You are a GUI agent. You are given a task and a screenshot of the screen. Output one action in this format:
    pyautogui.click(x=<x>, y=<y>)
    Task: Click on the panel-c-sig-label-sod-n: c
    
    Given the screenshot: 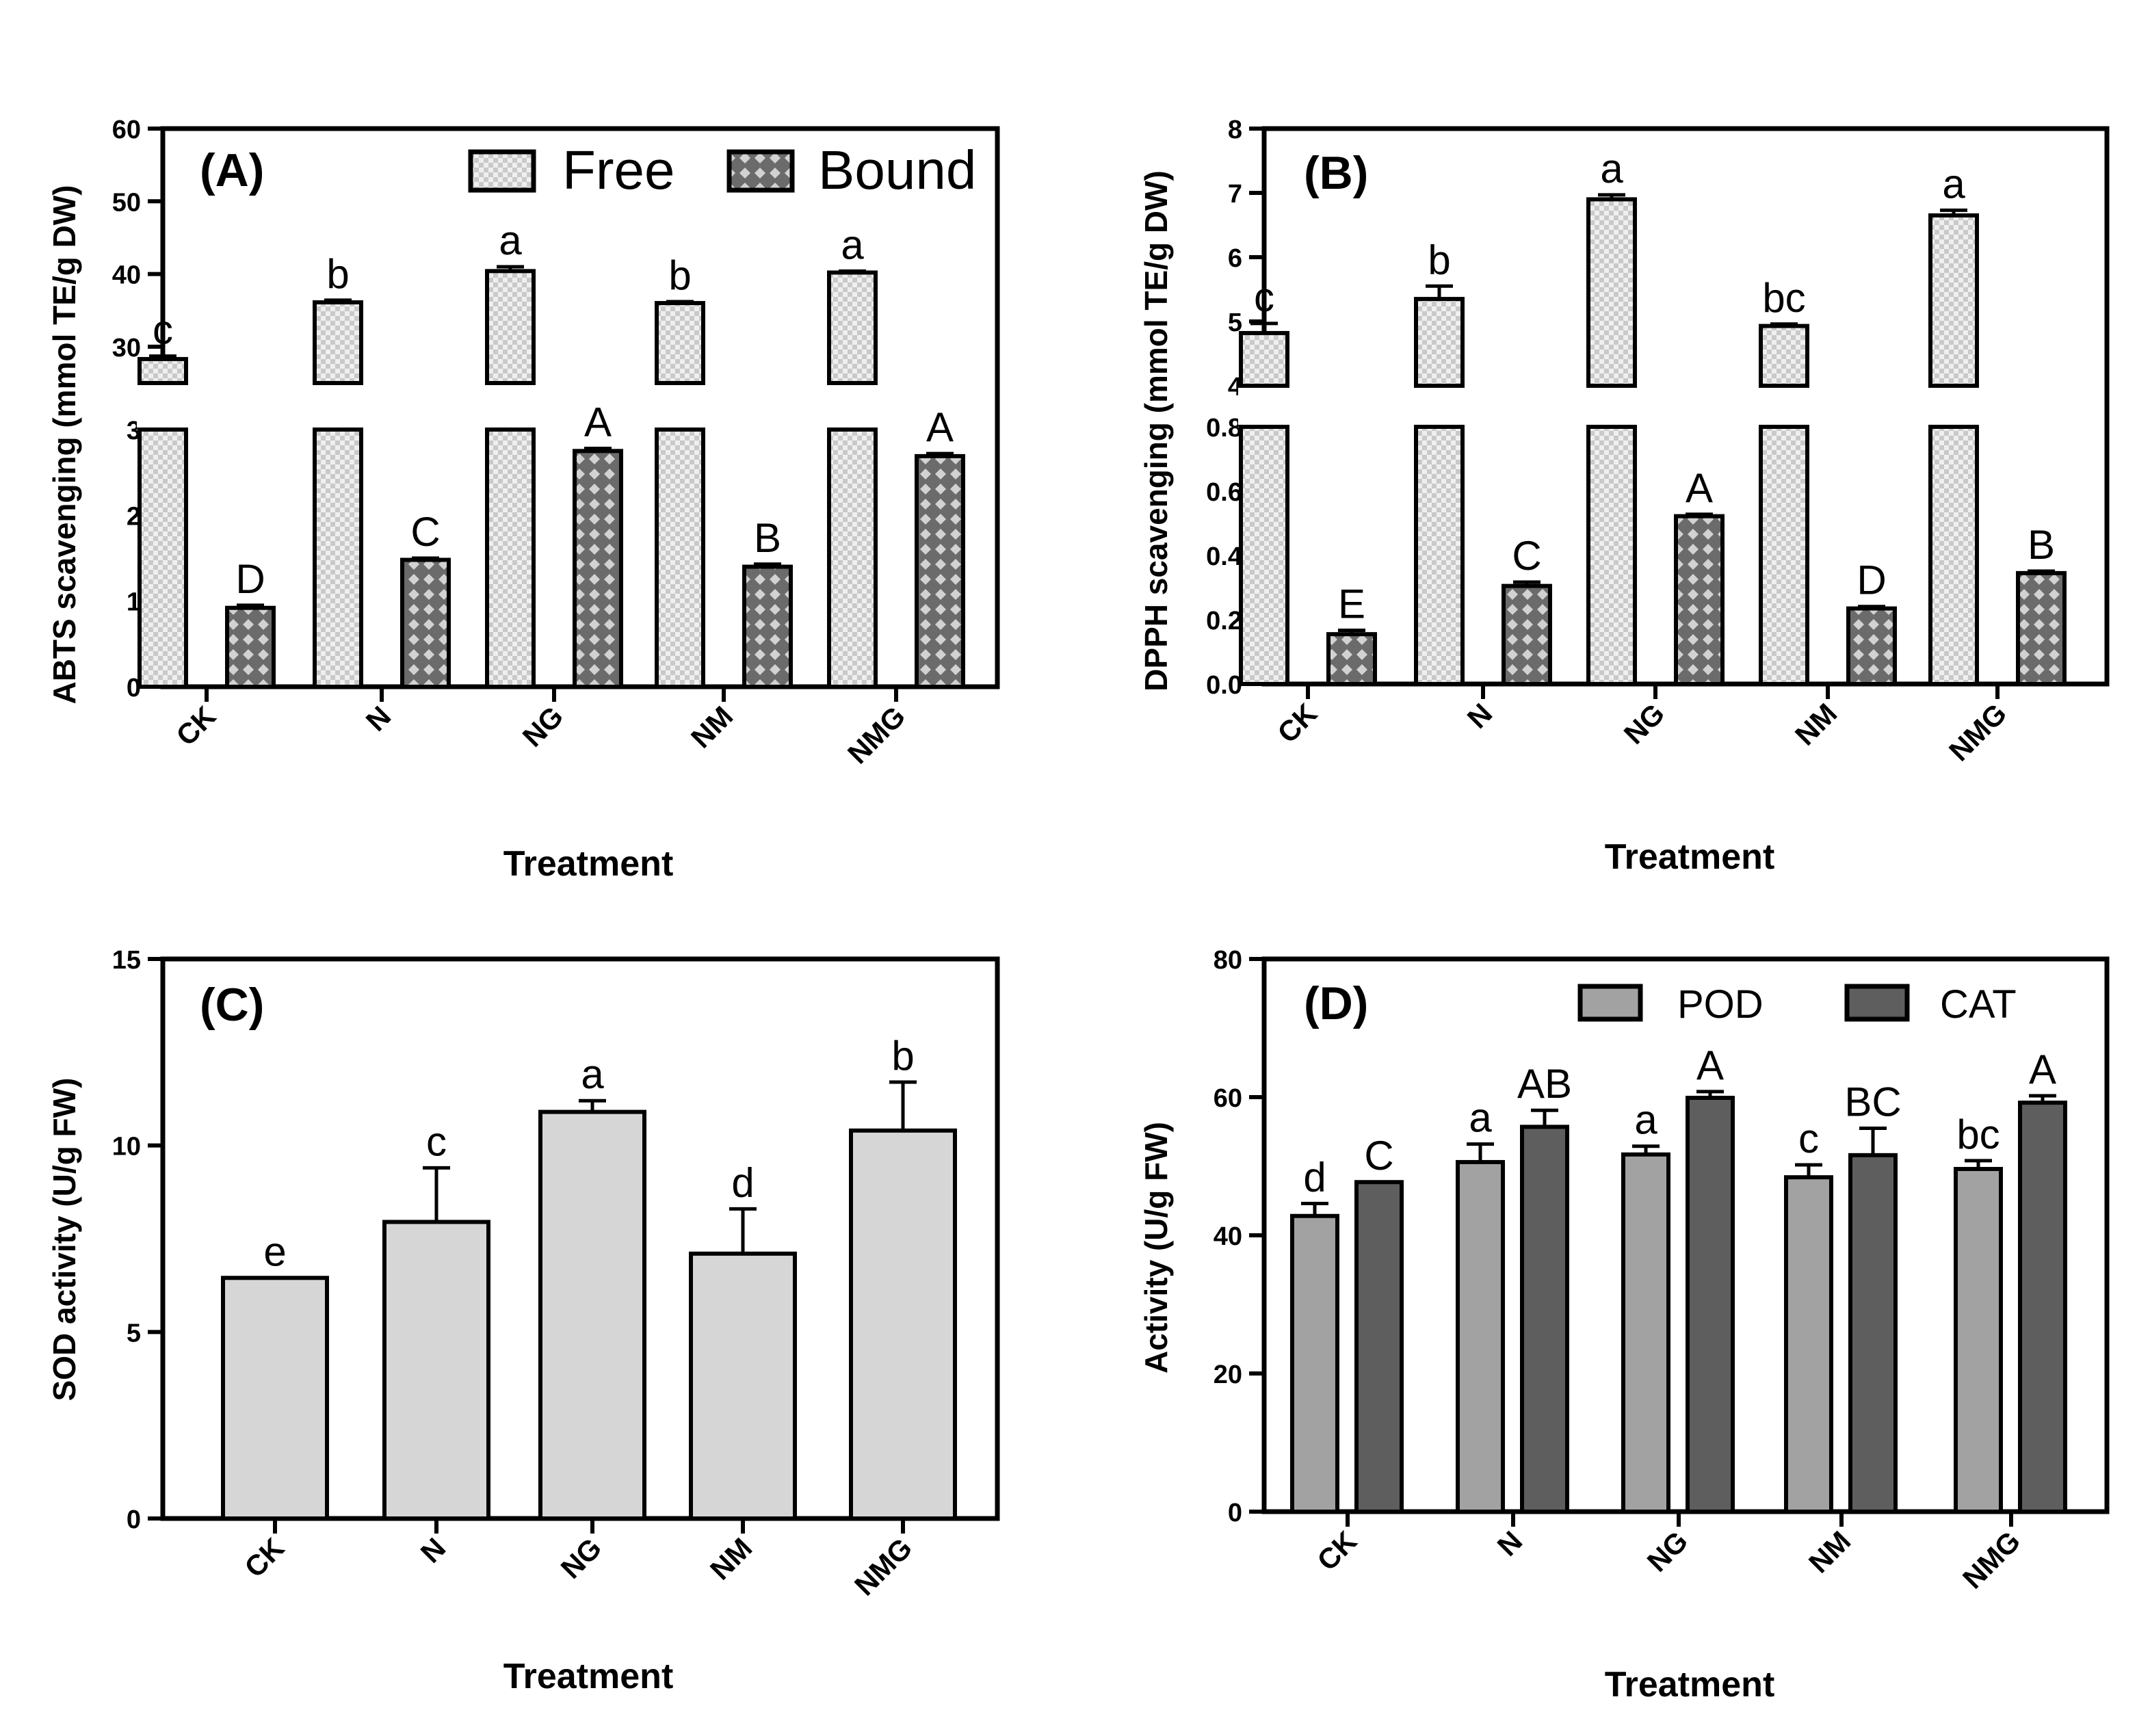 What is the action you would take?
    pyautogui.click(x=436, y=1141)
    